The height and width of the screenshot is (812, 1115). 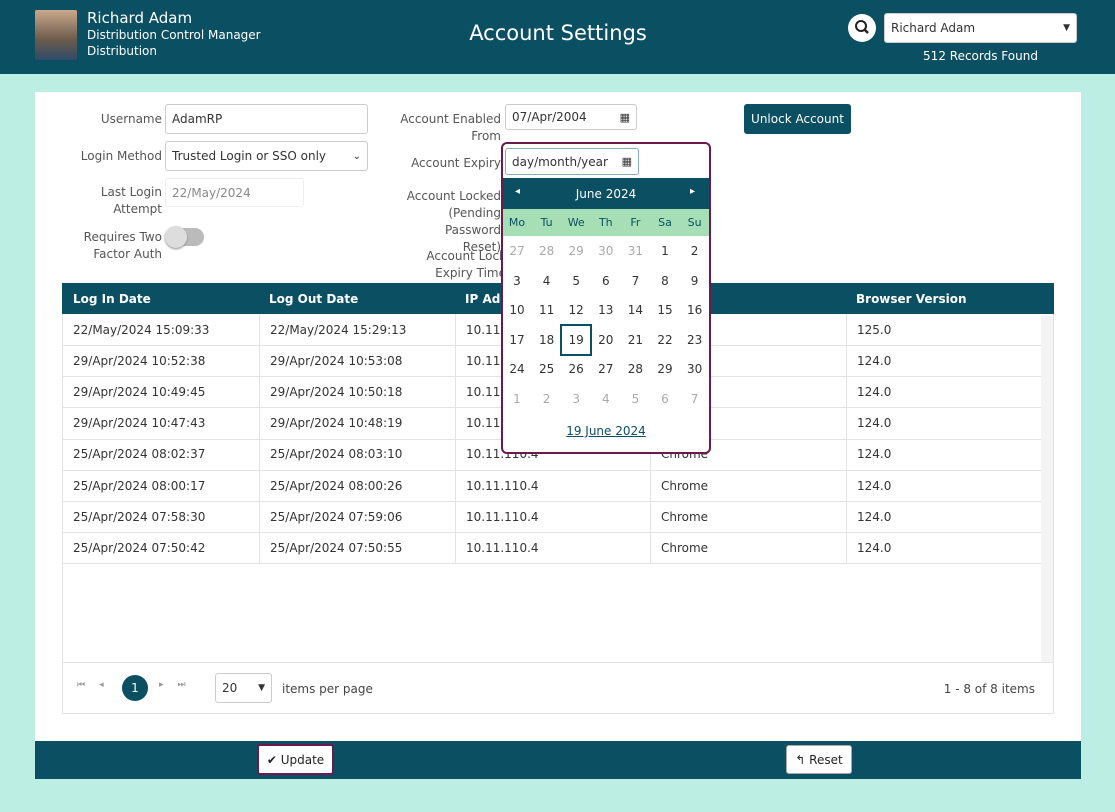 What do you see at coordinates (450, 127) in the screenshot?
I see `enabled-from-label: Account Enabled From` at bounding box center [450, 127].